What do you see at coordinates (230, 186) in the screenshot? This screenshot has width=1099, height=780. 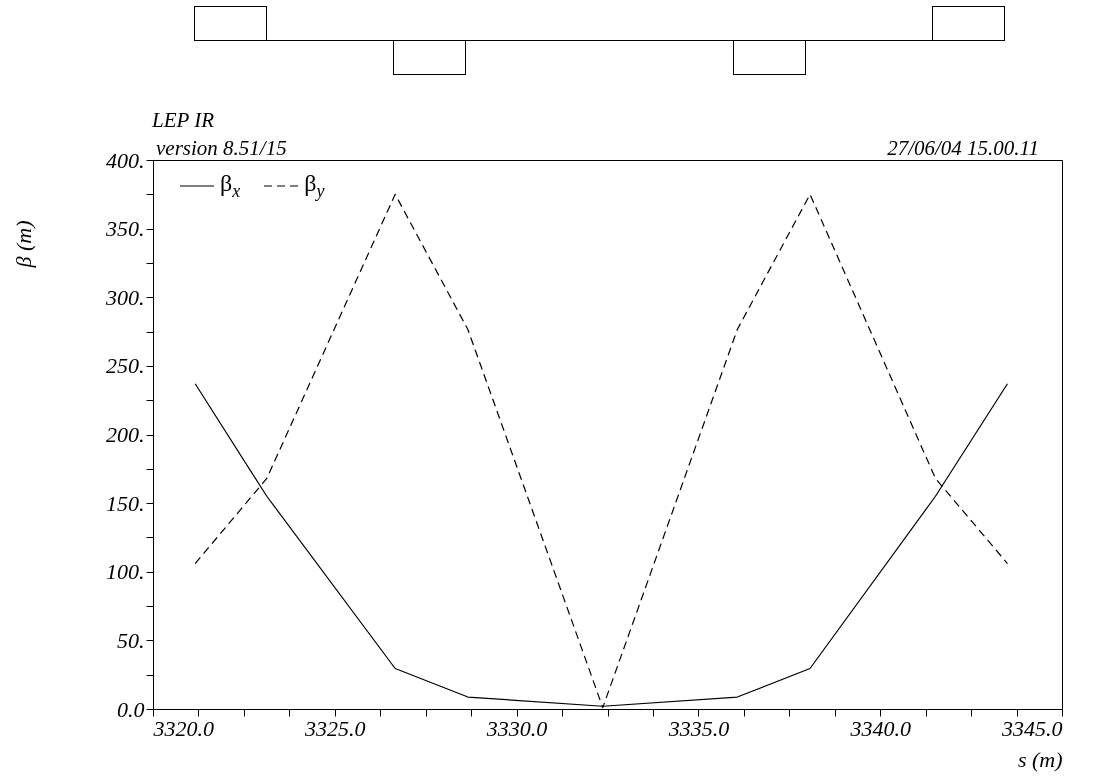 I see `legend-label: β$_{x}$` at bounding box center [230, 186].